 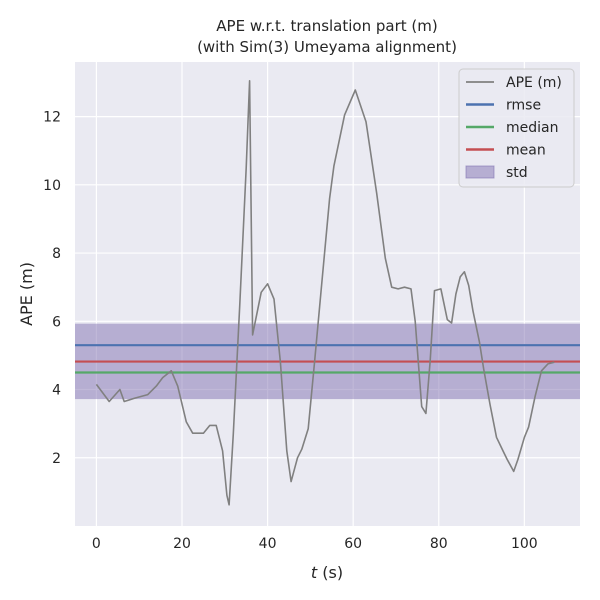 I want to click on legend-box, so click(x=516, y=128).